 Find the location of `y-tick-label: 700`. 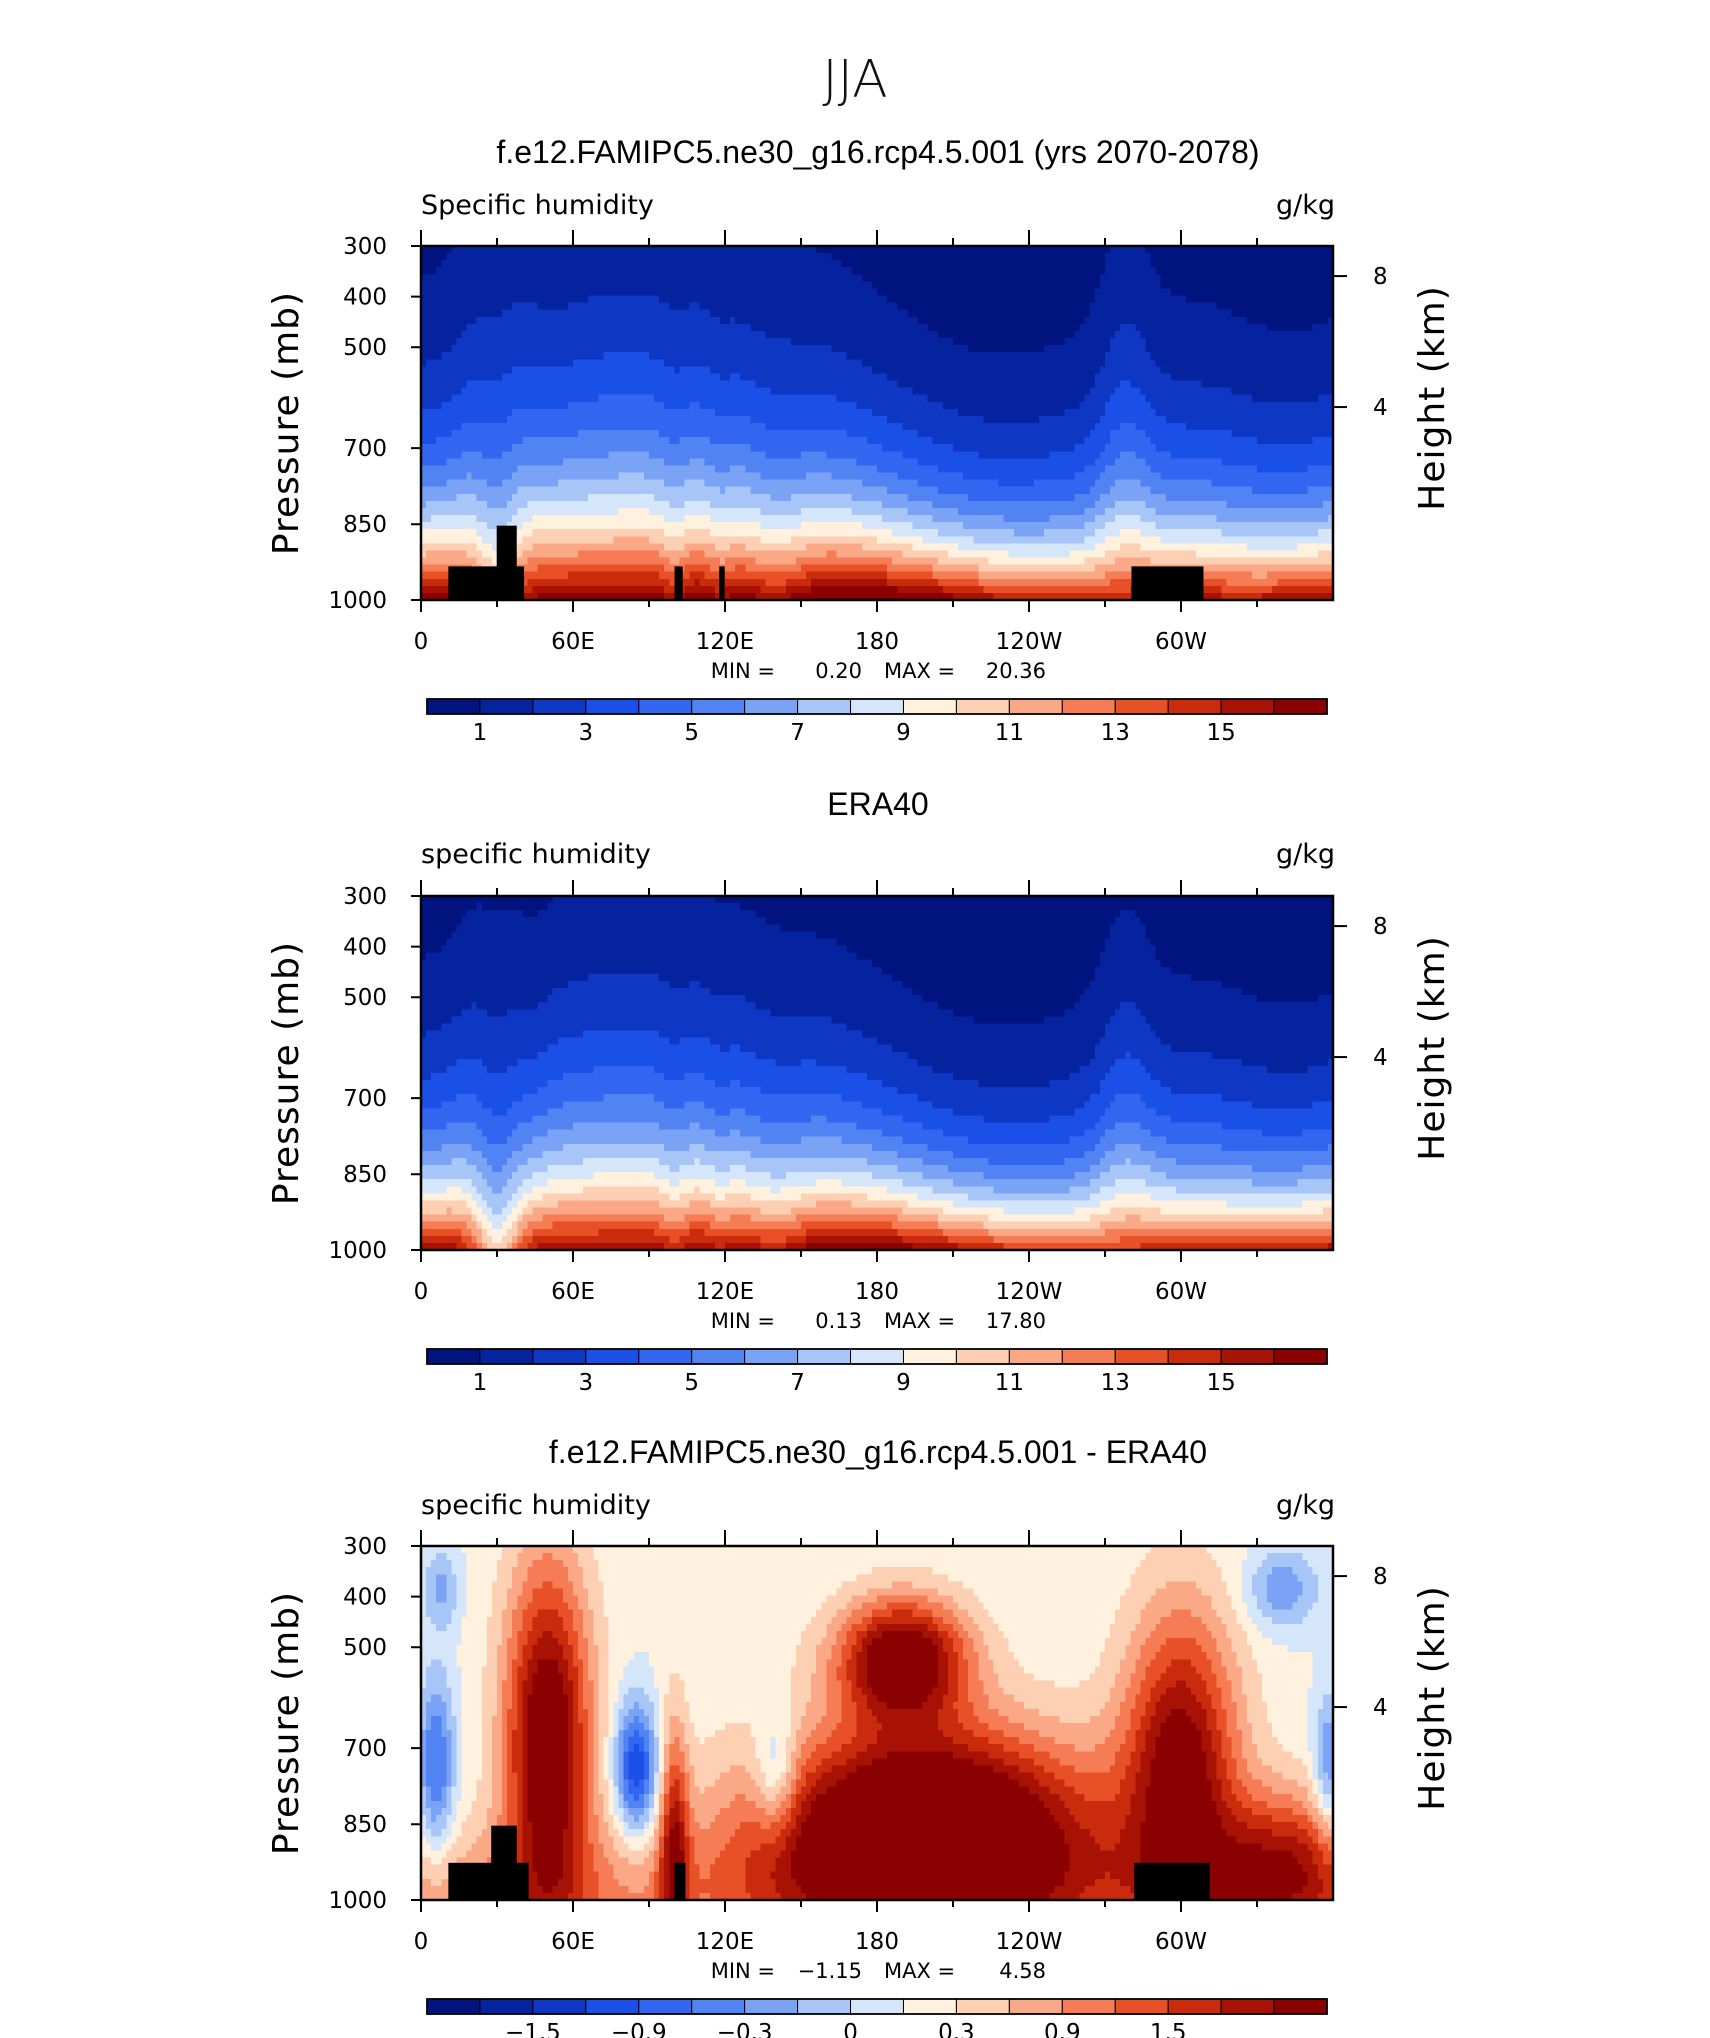

y-tick-label: 700 is located at coordinates (365, 1099).